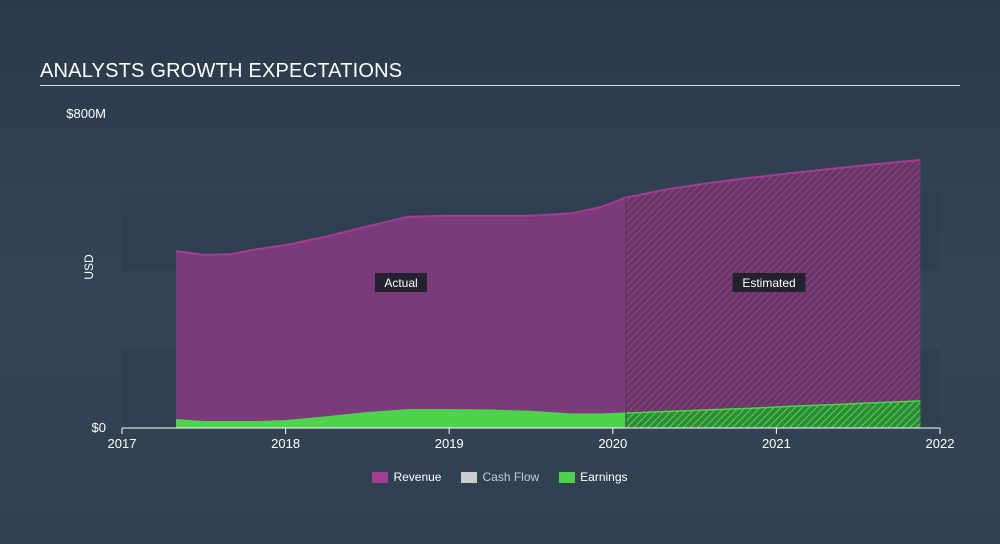  Describe the element at coordinates (285, 443) in the screenshot. I see `x-tick-label: 2018` at that location.